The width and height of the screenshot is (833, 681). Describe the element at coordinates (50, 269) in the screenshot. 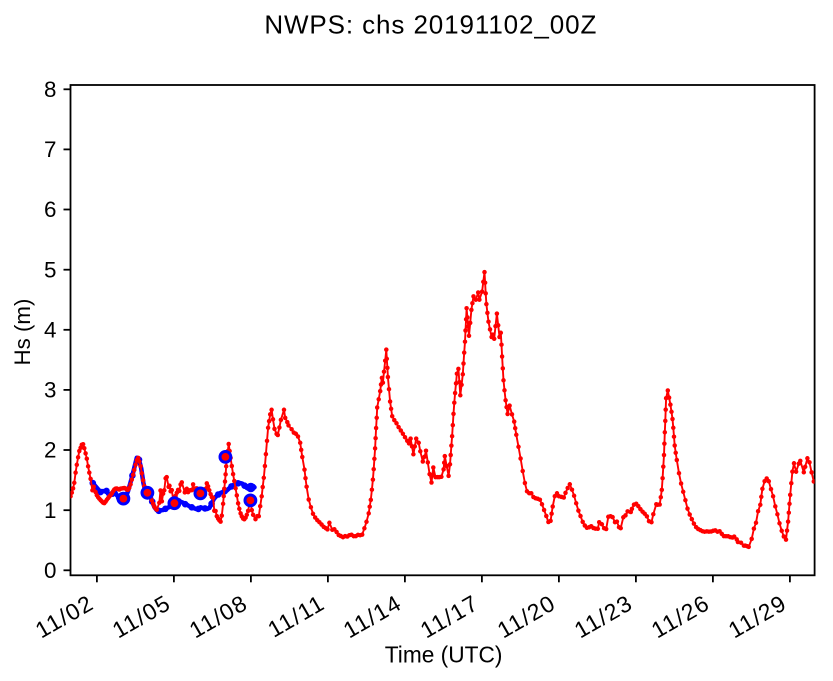

I see `svg-text: 5` at that location.